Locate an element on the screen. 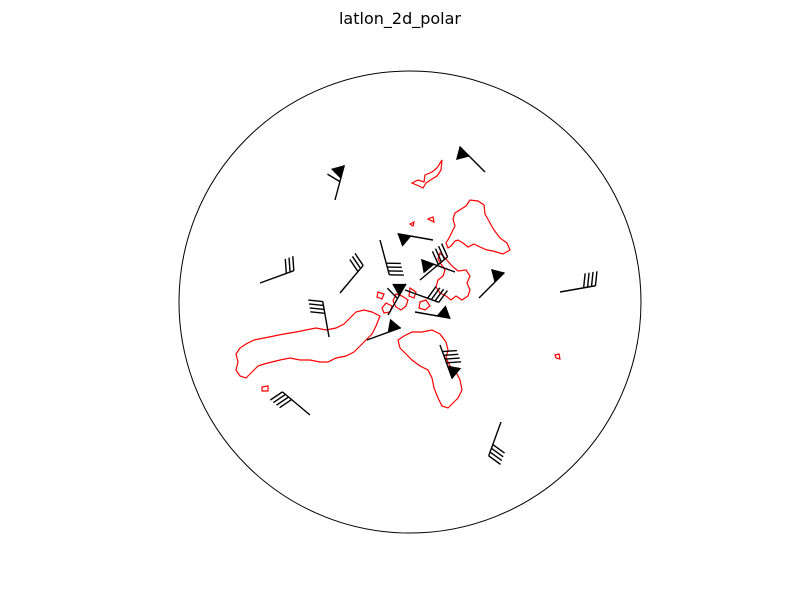 This screenshot has height=600, width=800. chart-title: latlon_2d_polar is located at coordinates (400, 19).